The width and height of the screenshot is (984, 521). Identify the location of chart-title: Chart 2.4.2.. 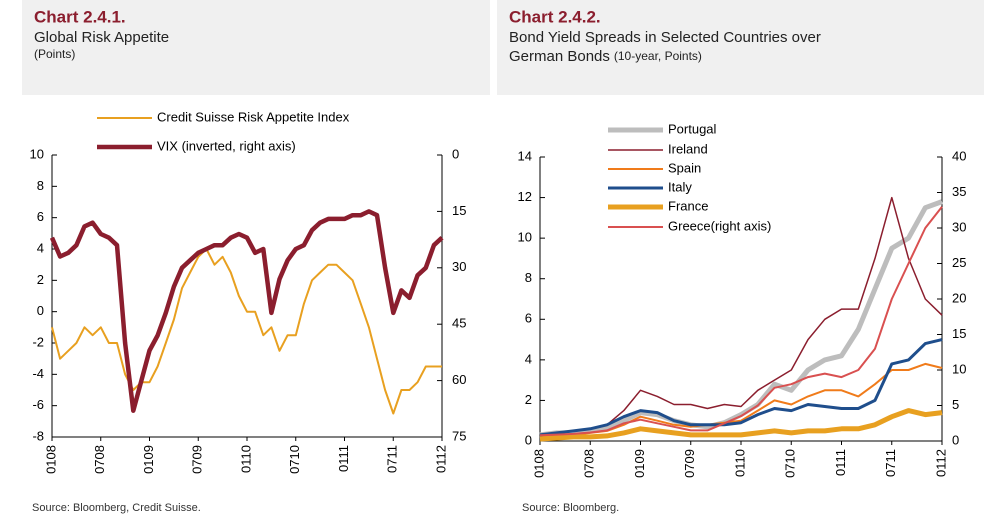
(555, 16).